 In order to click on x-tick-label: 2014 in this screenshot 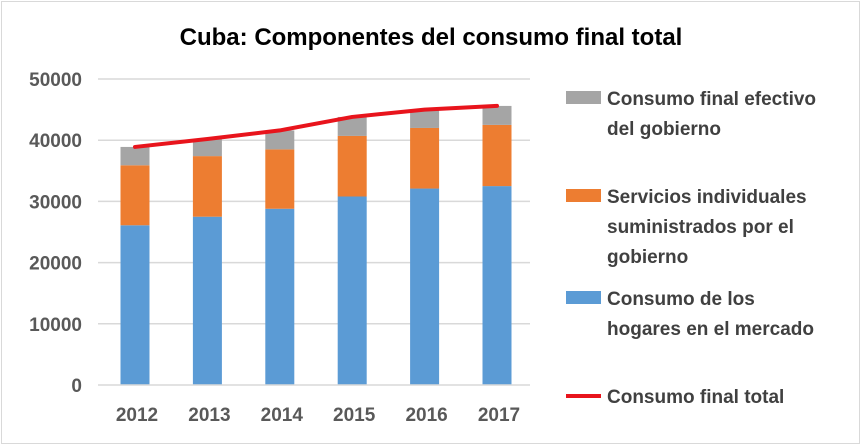, I will do `click(282, 415)`.